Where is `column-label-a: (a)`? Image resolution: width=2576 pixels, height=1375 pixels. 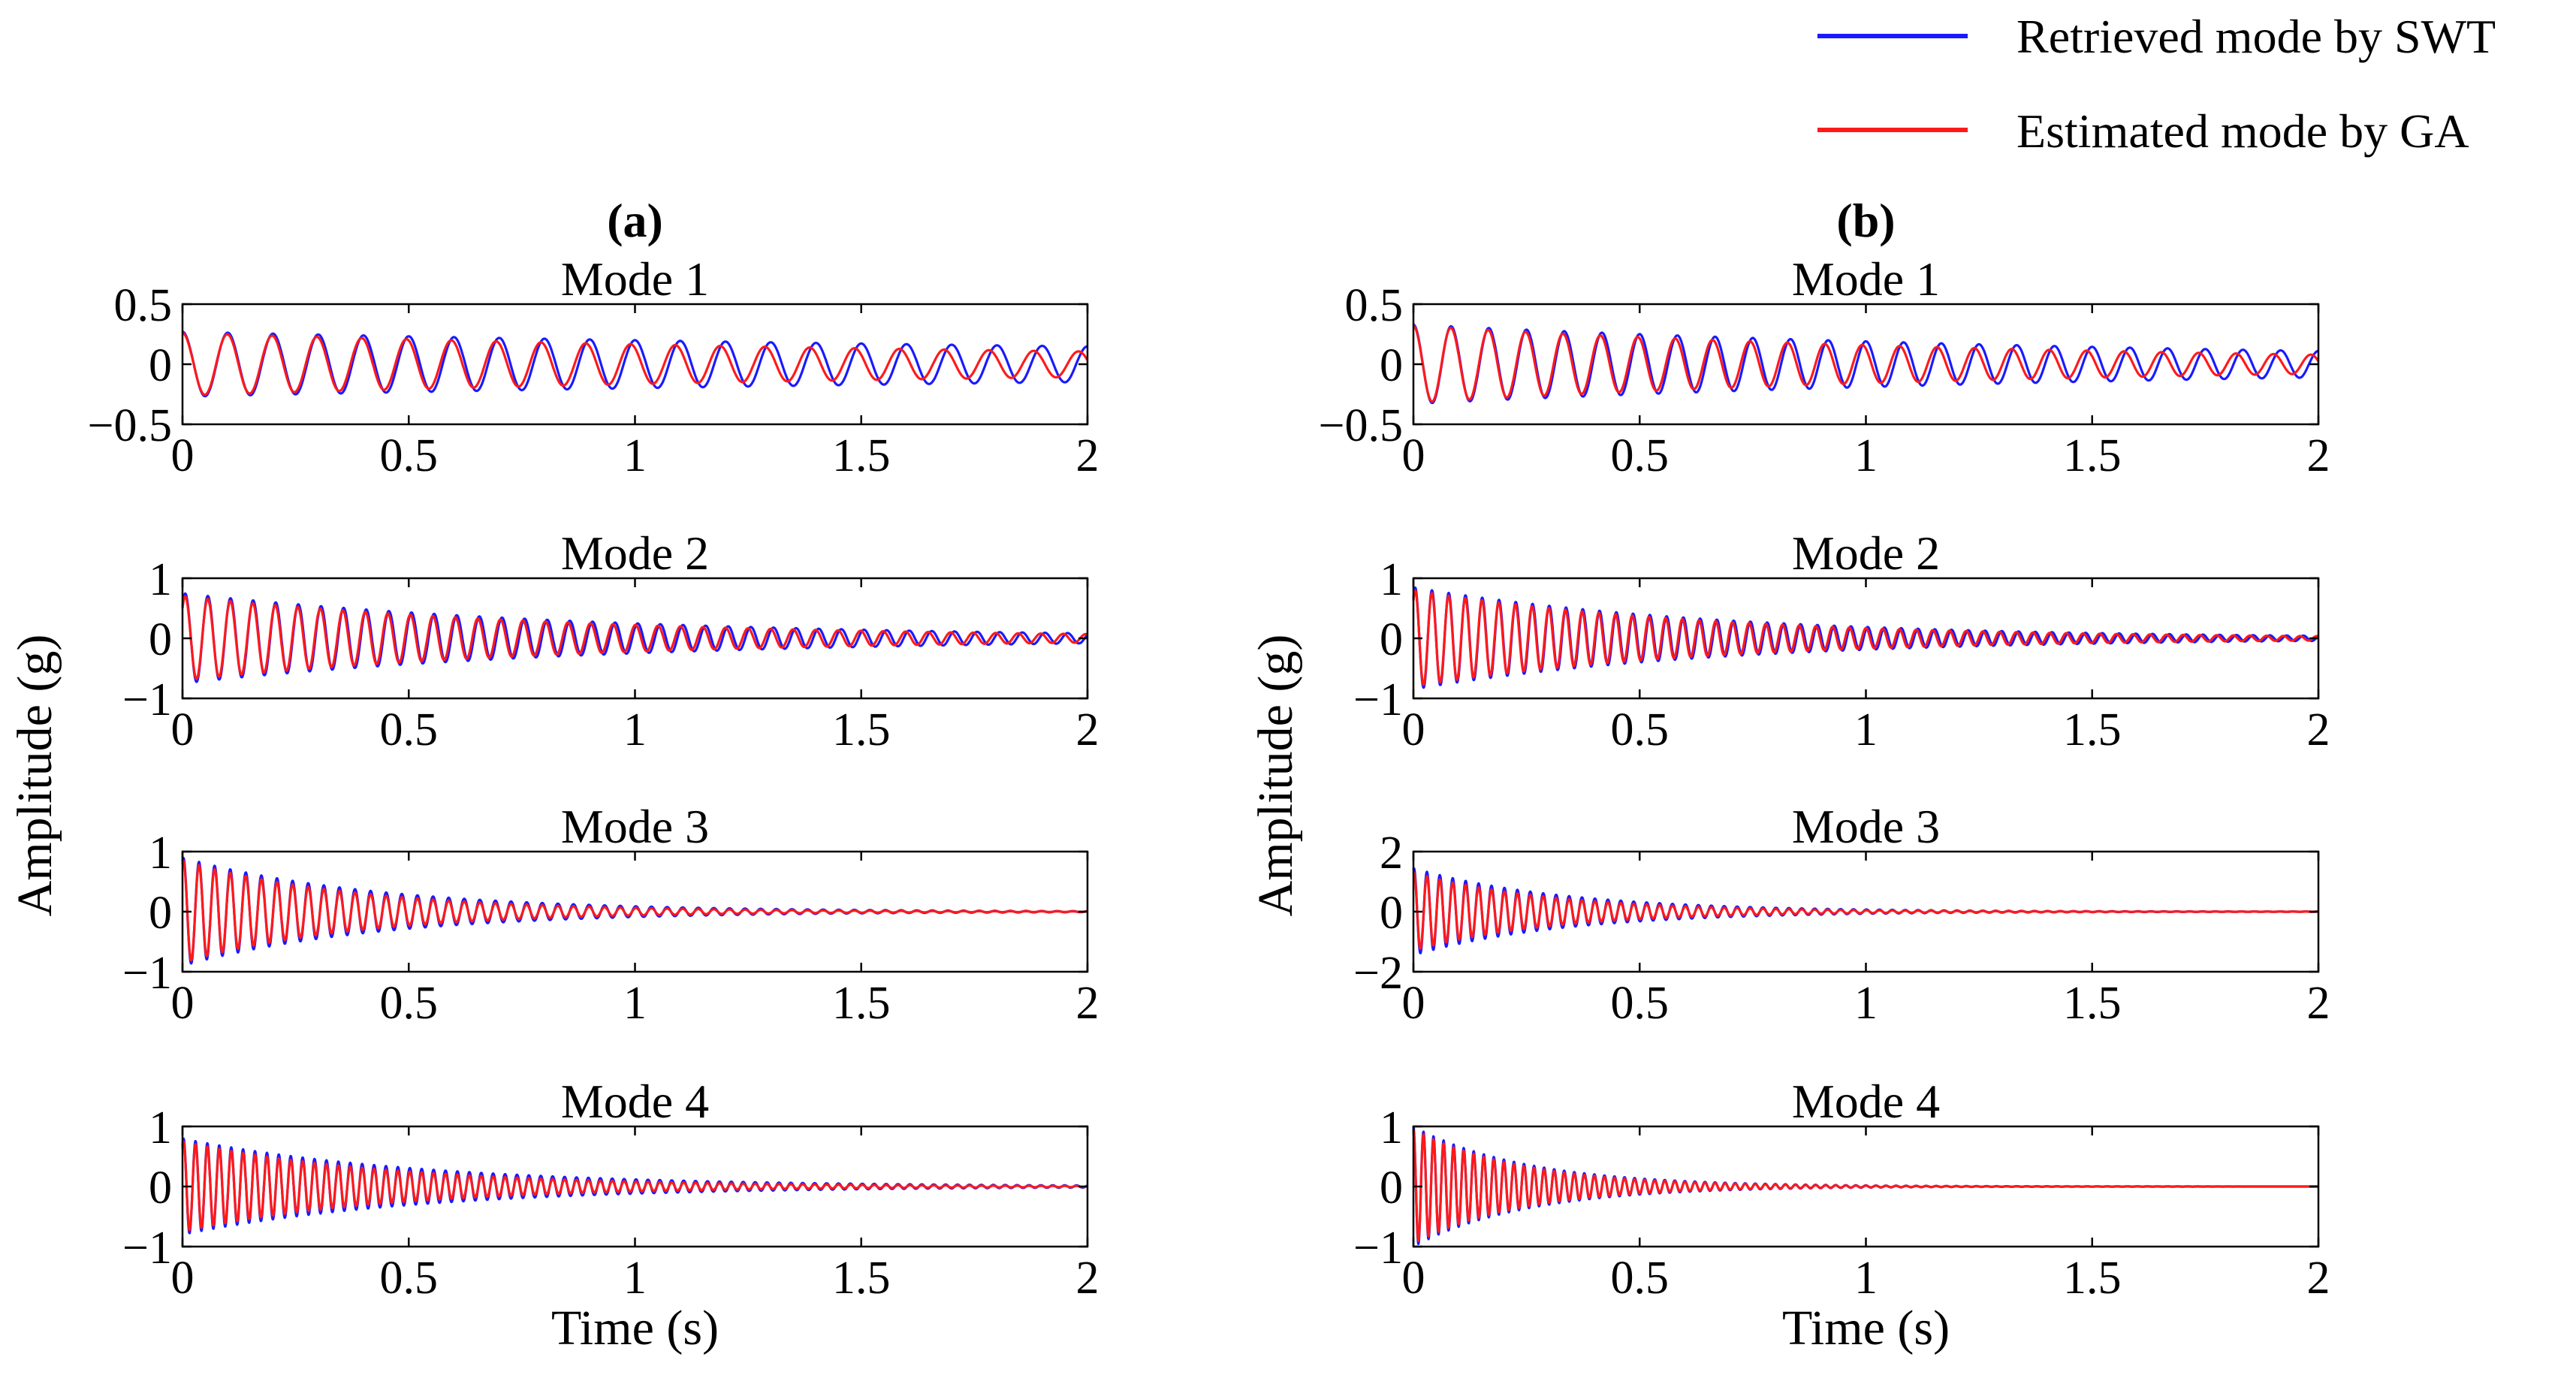
column-label-a: (a) is located at coordinates (635, 221).